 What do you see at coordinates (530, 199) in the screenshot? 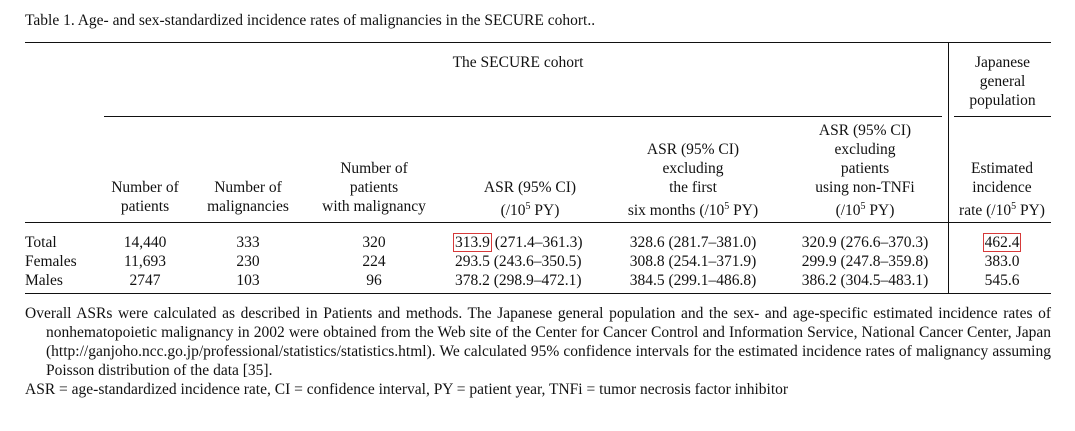
I see `col-header-asr: ASR (95% CI) (/105 PY)` at bounding box center [530, 199].